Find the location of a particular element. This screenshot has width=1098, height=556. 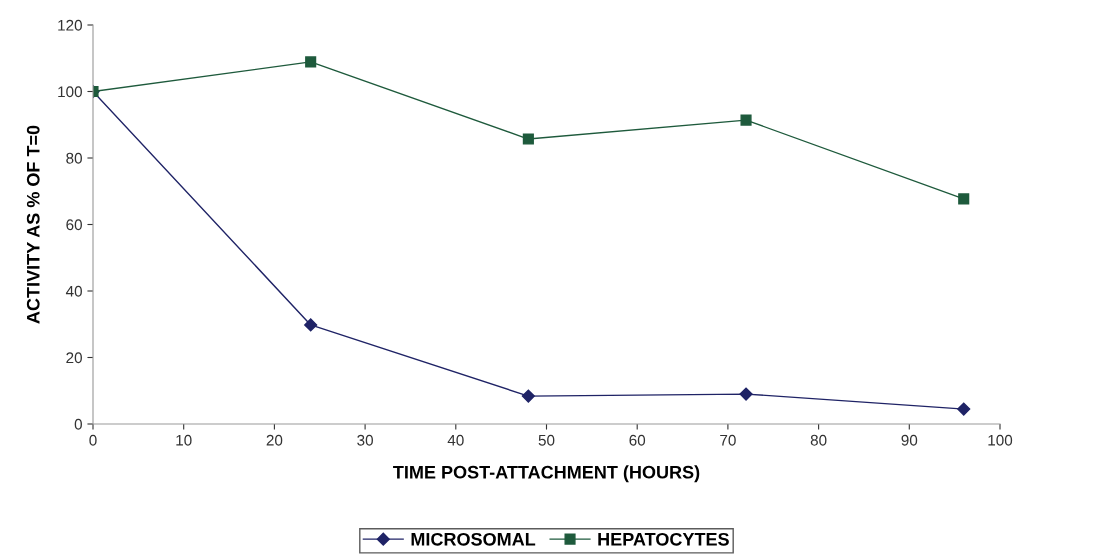

y-tick-label: 120 is located at coordinates (70, 25).